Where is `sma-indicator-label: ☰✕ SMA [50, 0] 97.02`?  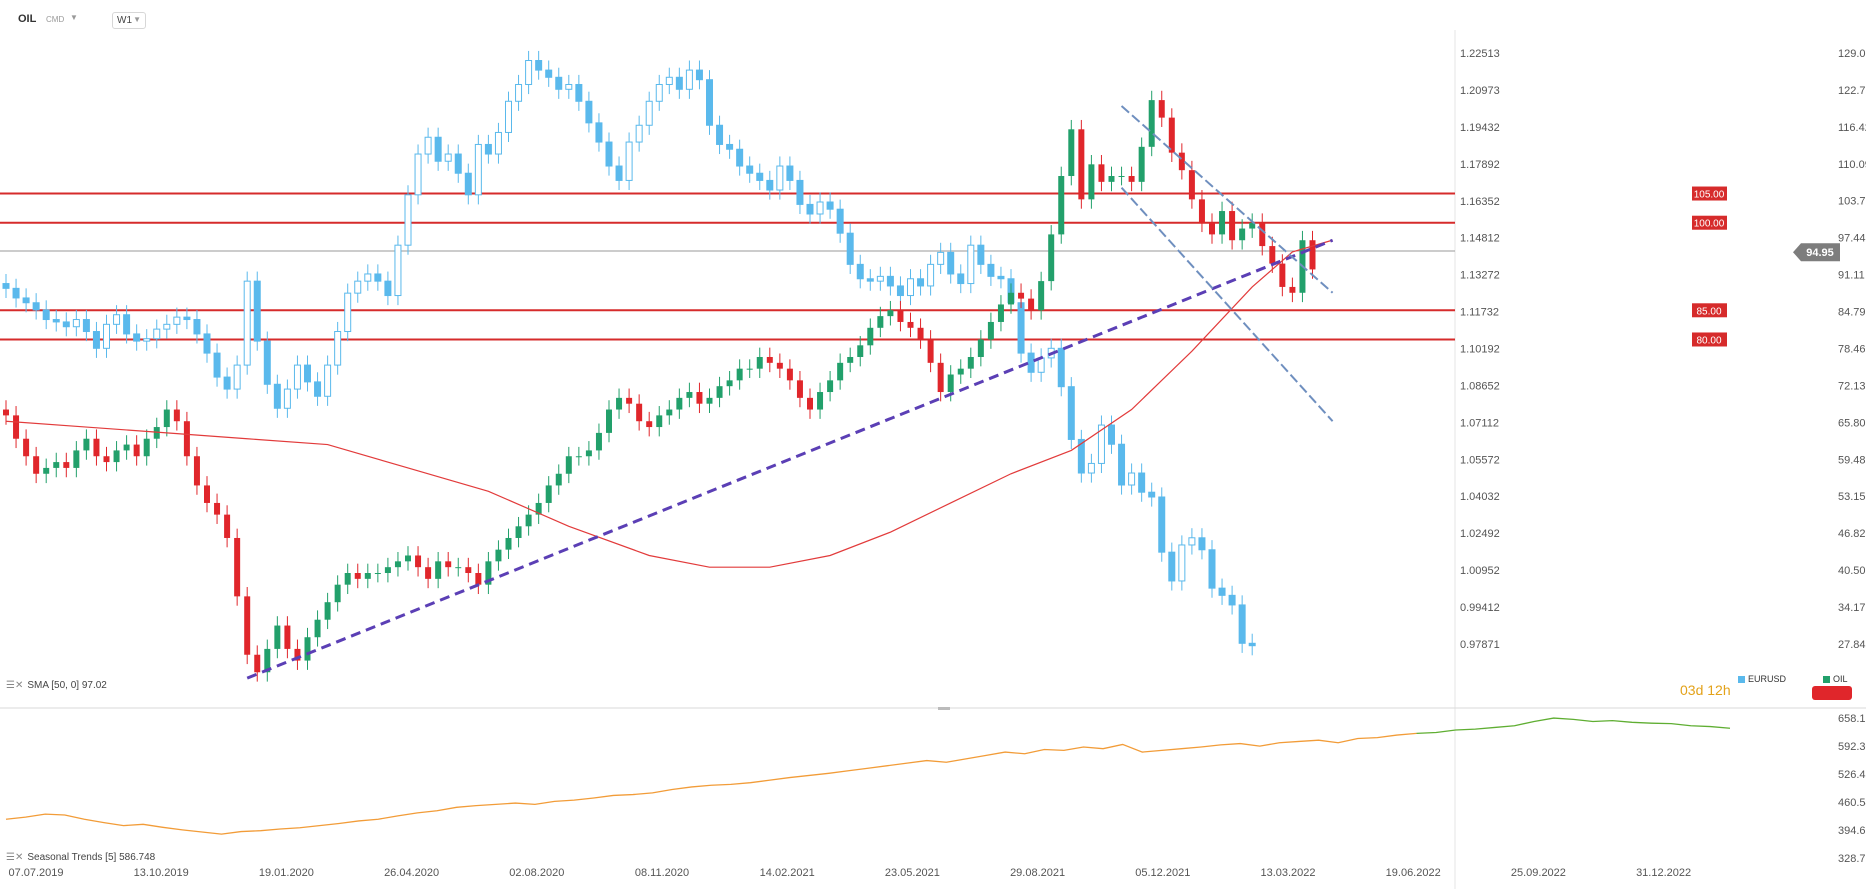 sma-indicator-label: ☰✕ SMA [50, 0] 97.02 is located at coordinates (56, 685).